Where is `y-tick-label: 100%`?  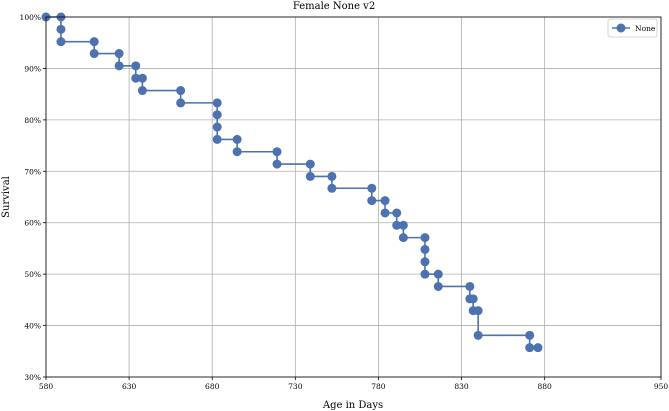
y-tick-label: 100% is located at coordinates (30, 17).